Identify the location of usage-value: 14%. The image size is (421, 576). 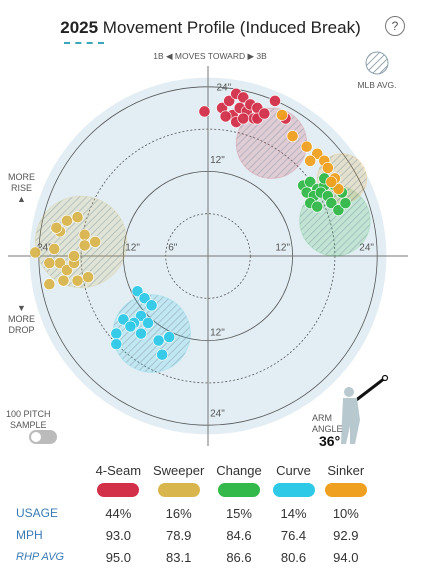
(293, 513).